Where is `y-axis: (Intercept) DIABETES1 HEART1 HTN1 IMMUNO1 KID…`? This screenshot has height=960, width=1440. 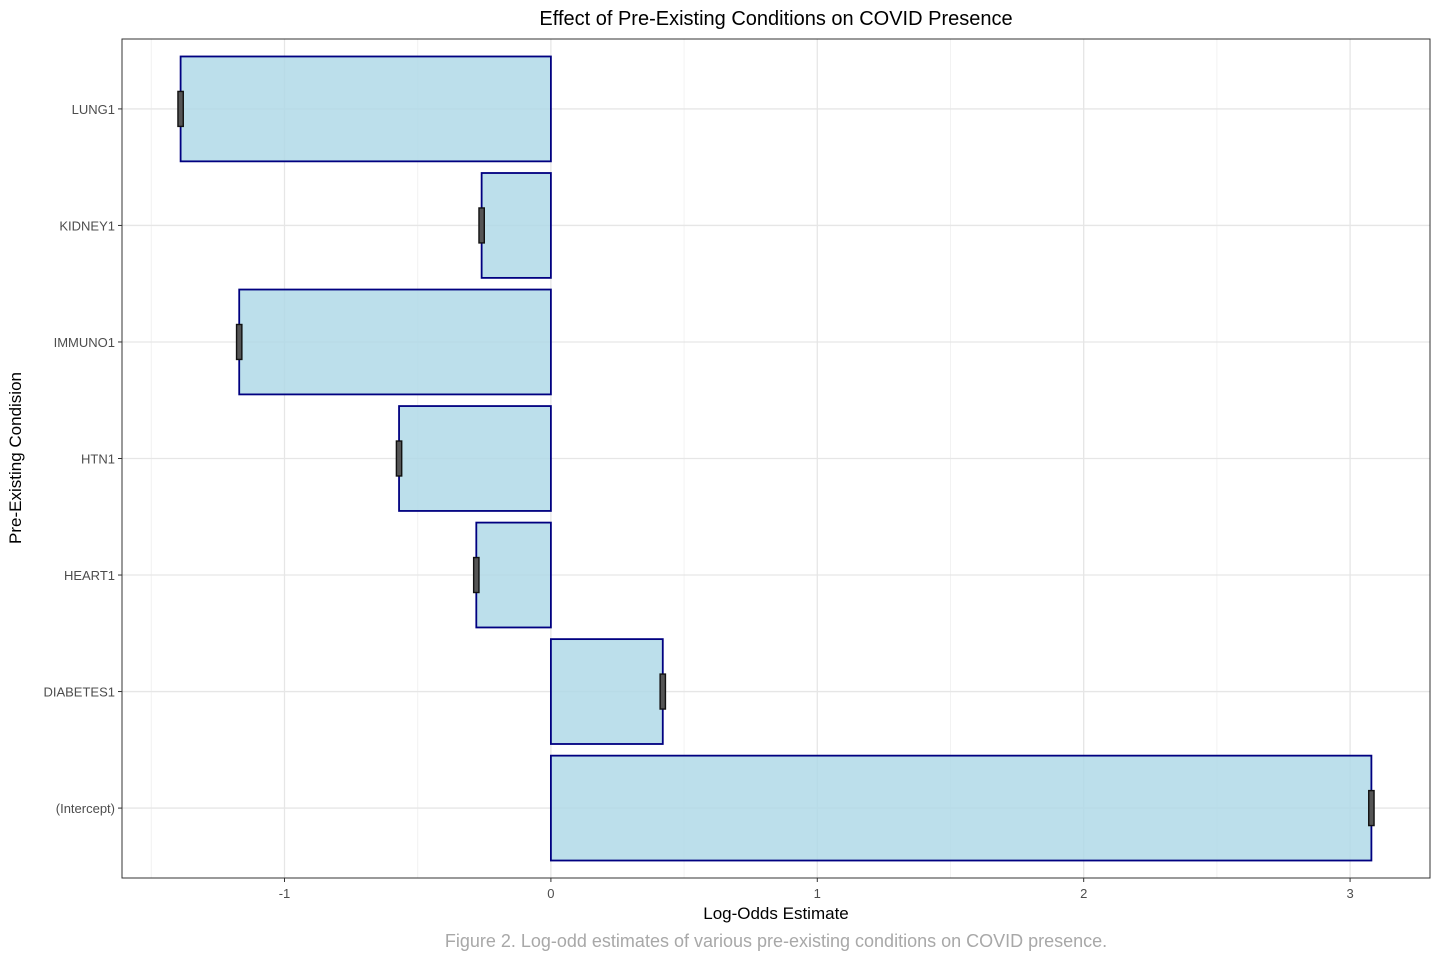 y-axis: (Intercept) DIABETES1 HEART1 HTN1 IMMUNO1 KID… is located at coordinates (82, 459).